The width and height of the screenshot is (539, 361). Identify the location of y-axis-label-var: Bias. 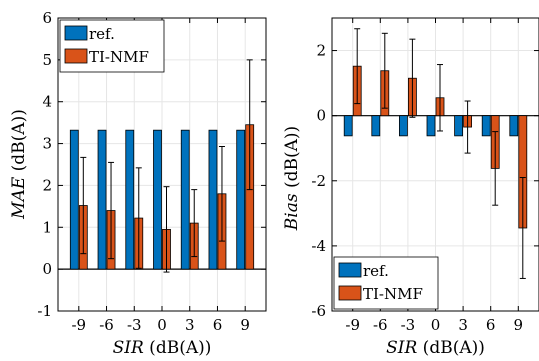
(292, 212).